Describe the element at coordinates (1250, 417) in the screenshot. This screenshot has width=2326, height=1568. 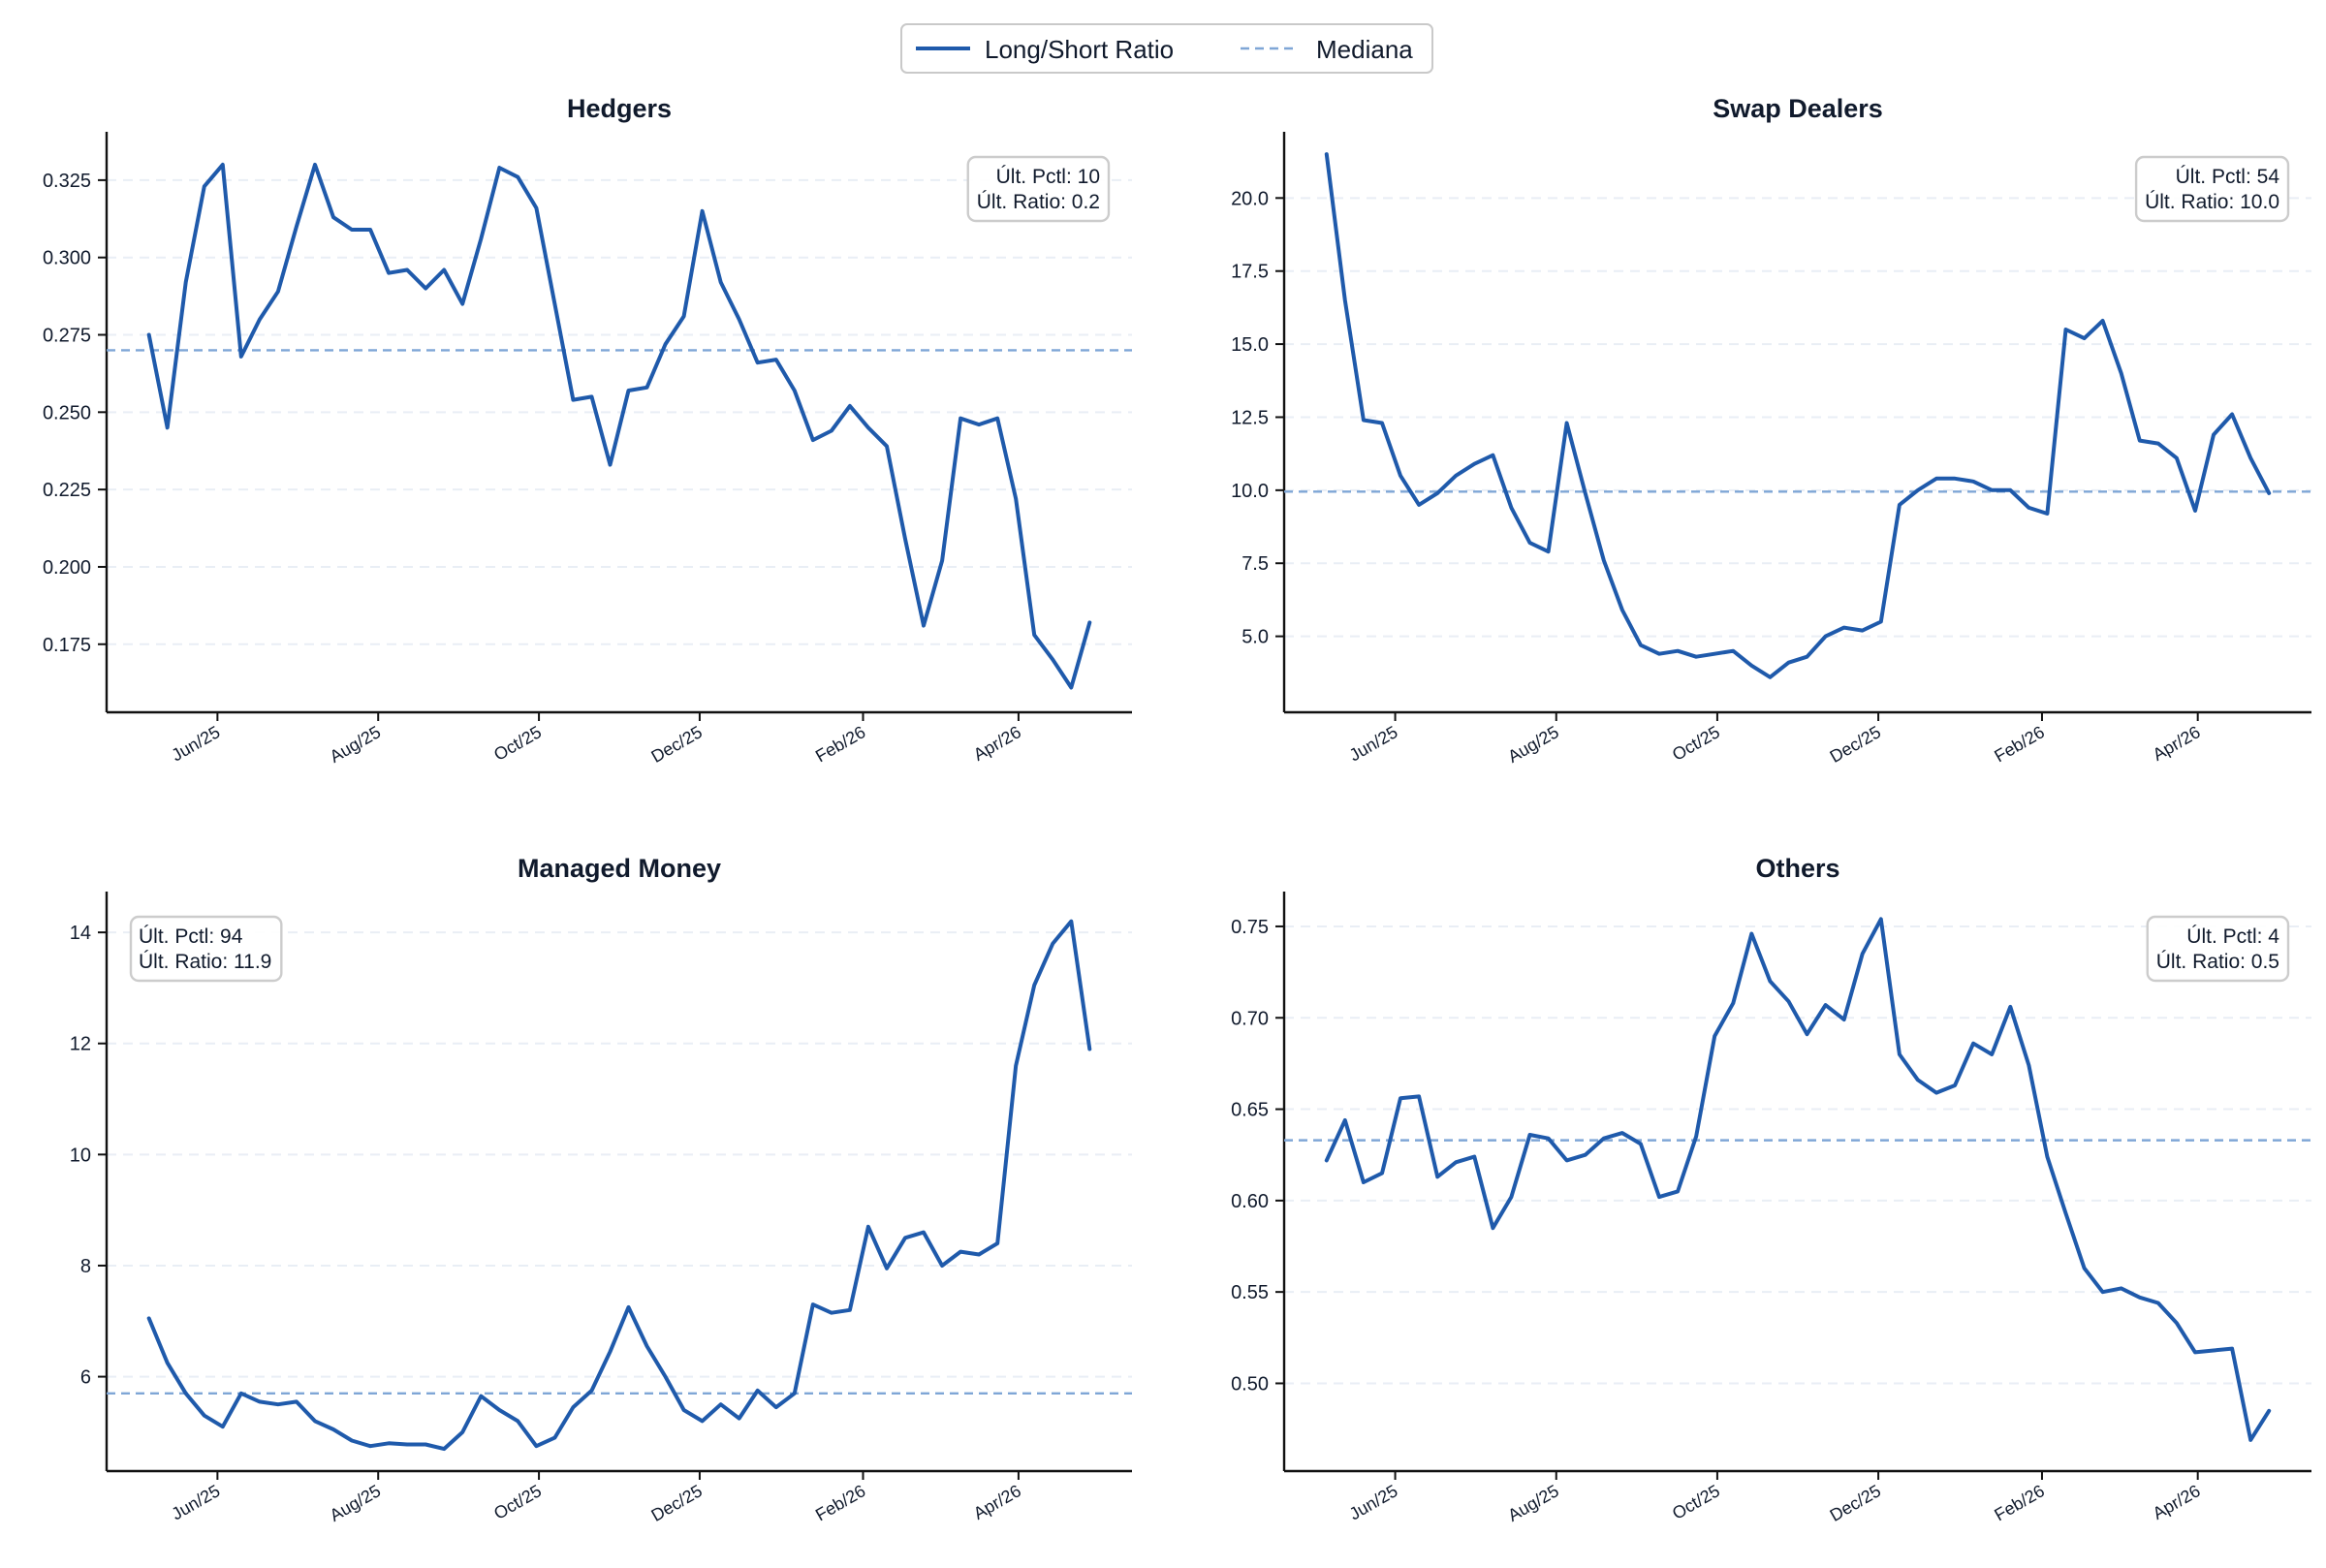
I see `y-tick-label: 12.5` at that location.